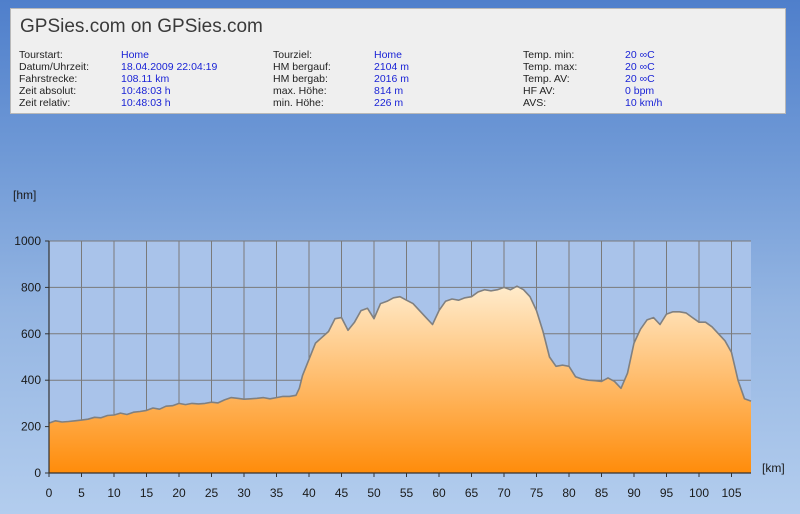 The height and width of the screenshot is (514, 800). Describe the element at coordinates (145, 79) in the screenshot. I see `info-value: 108.11 km` at that location.